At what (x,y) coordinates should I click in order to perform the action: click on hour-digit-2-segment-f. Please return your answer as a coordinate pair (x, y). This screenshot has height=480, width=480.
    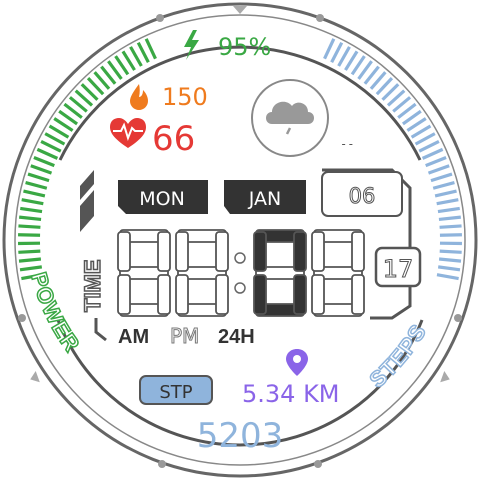
    Looking at the image, I should click on (182, 251).